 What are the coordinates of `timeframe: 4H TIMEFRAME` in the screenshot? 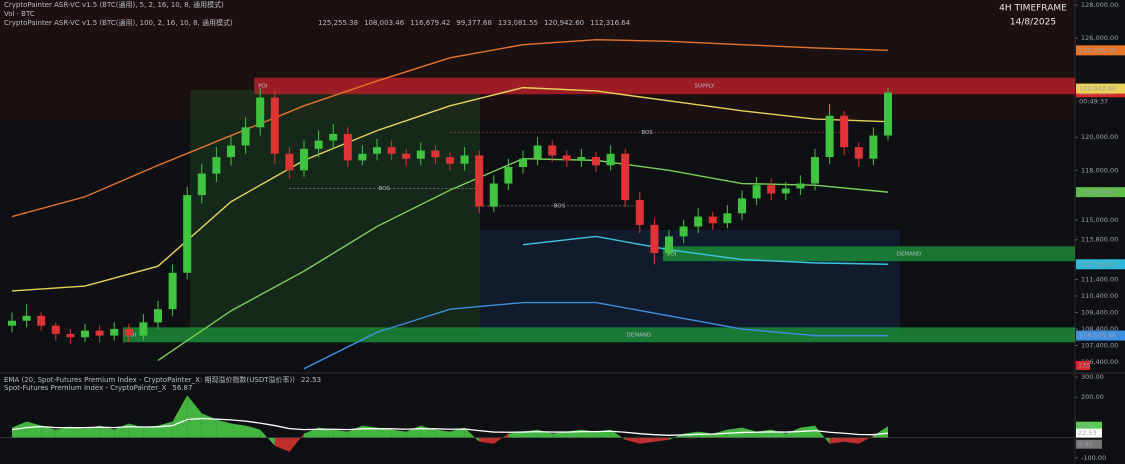 It's located at (1033, 9).